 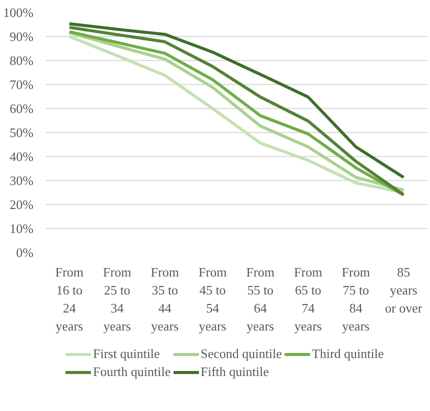 What do you see at coordinates (126, 354) in the screenshot?
I see `legend-label: First quintile` at bounding box center [126, 354].